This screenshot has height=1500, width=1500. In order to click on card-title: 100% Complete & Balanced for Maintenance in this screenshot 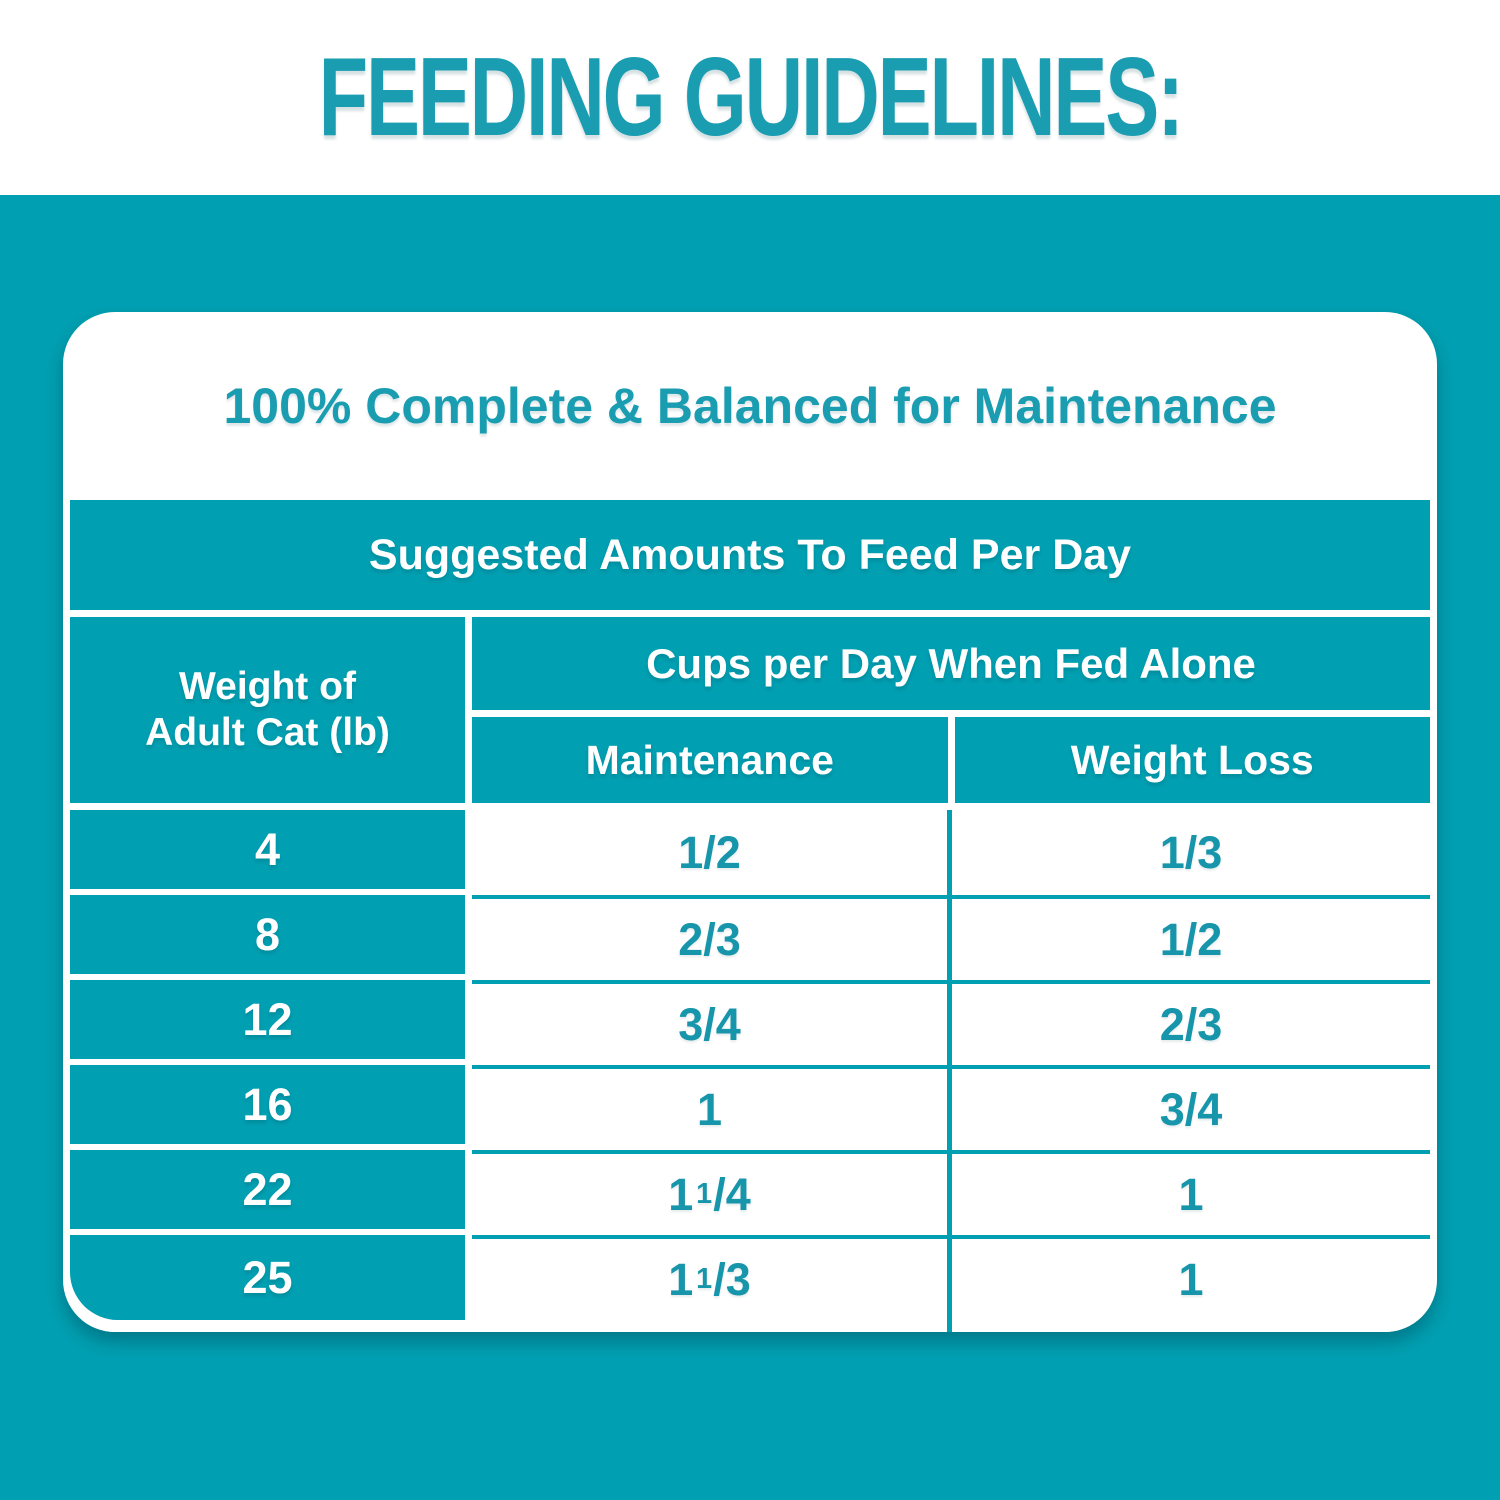, I will do `click(750, 406)`.